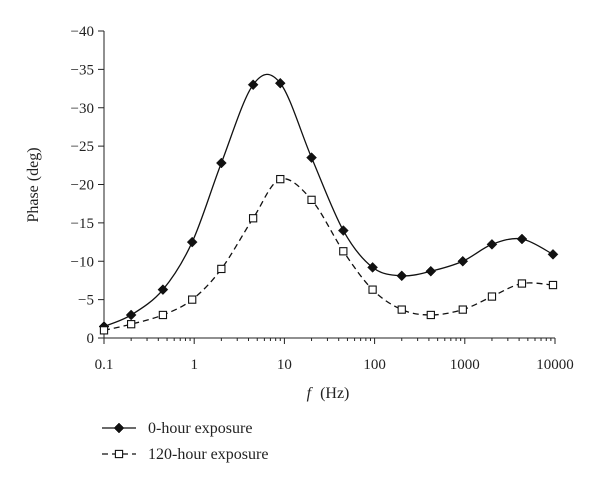 This screenshot has height=484, width=600. What do you see at coordinates (33, 184) in the screenshot?
I see `y-axis-label: Phase (deg)` at bounding box center [33, 184].